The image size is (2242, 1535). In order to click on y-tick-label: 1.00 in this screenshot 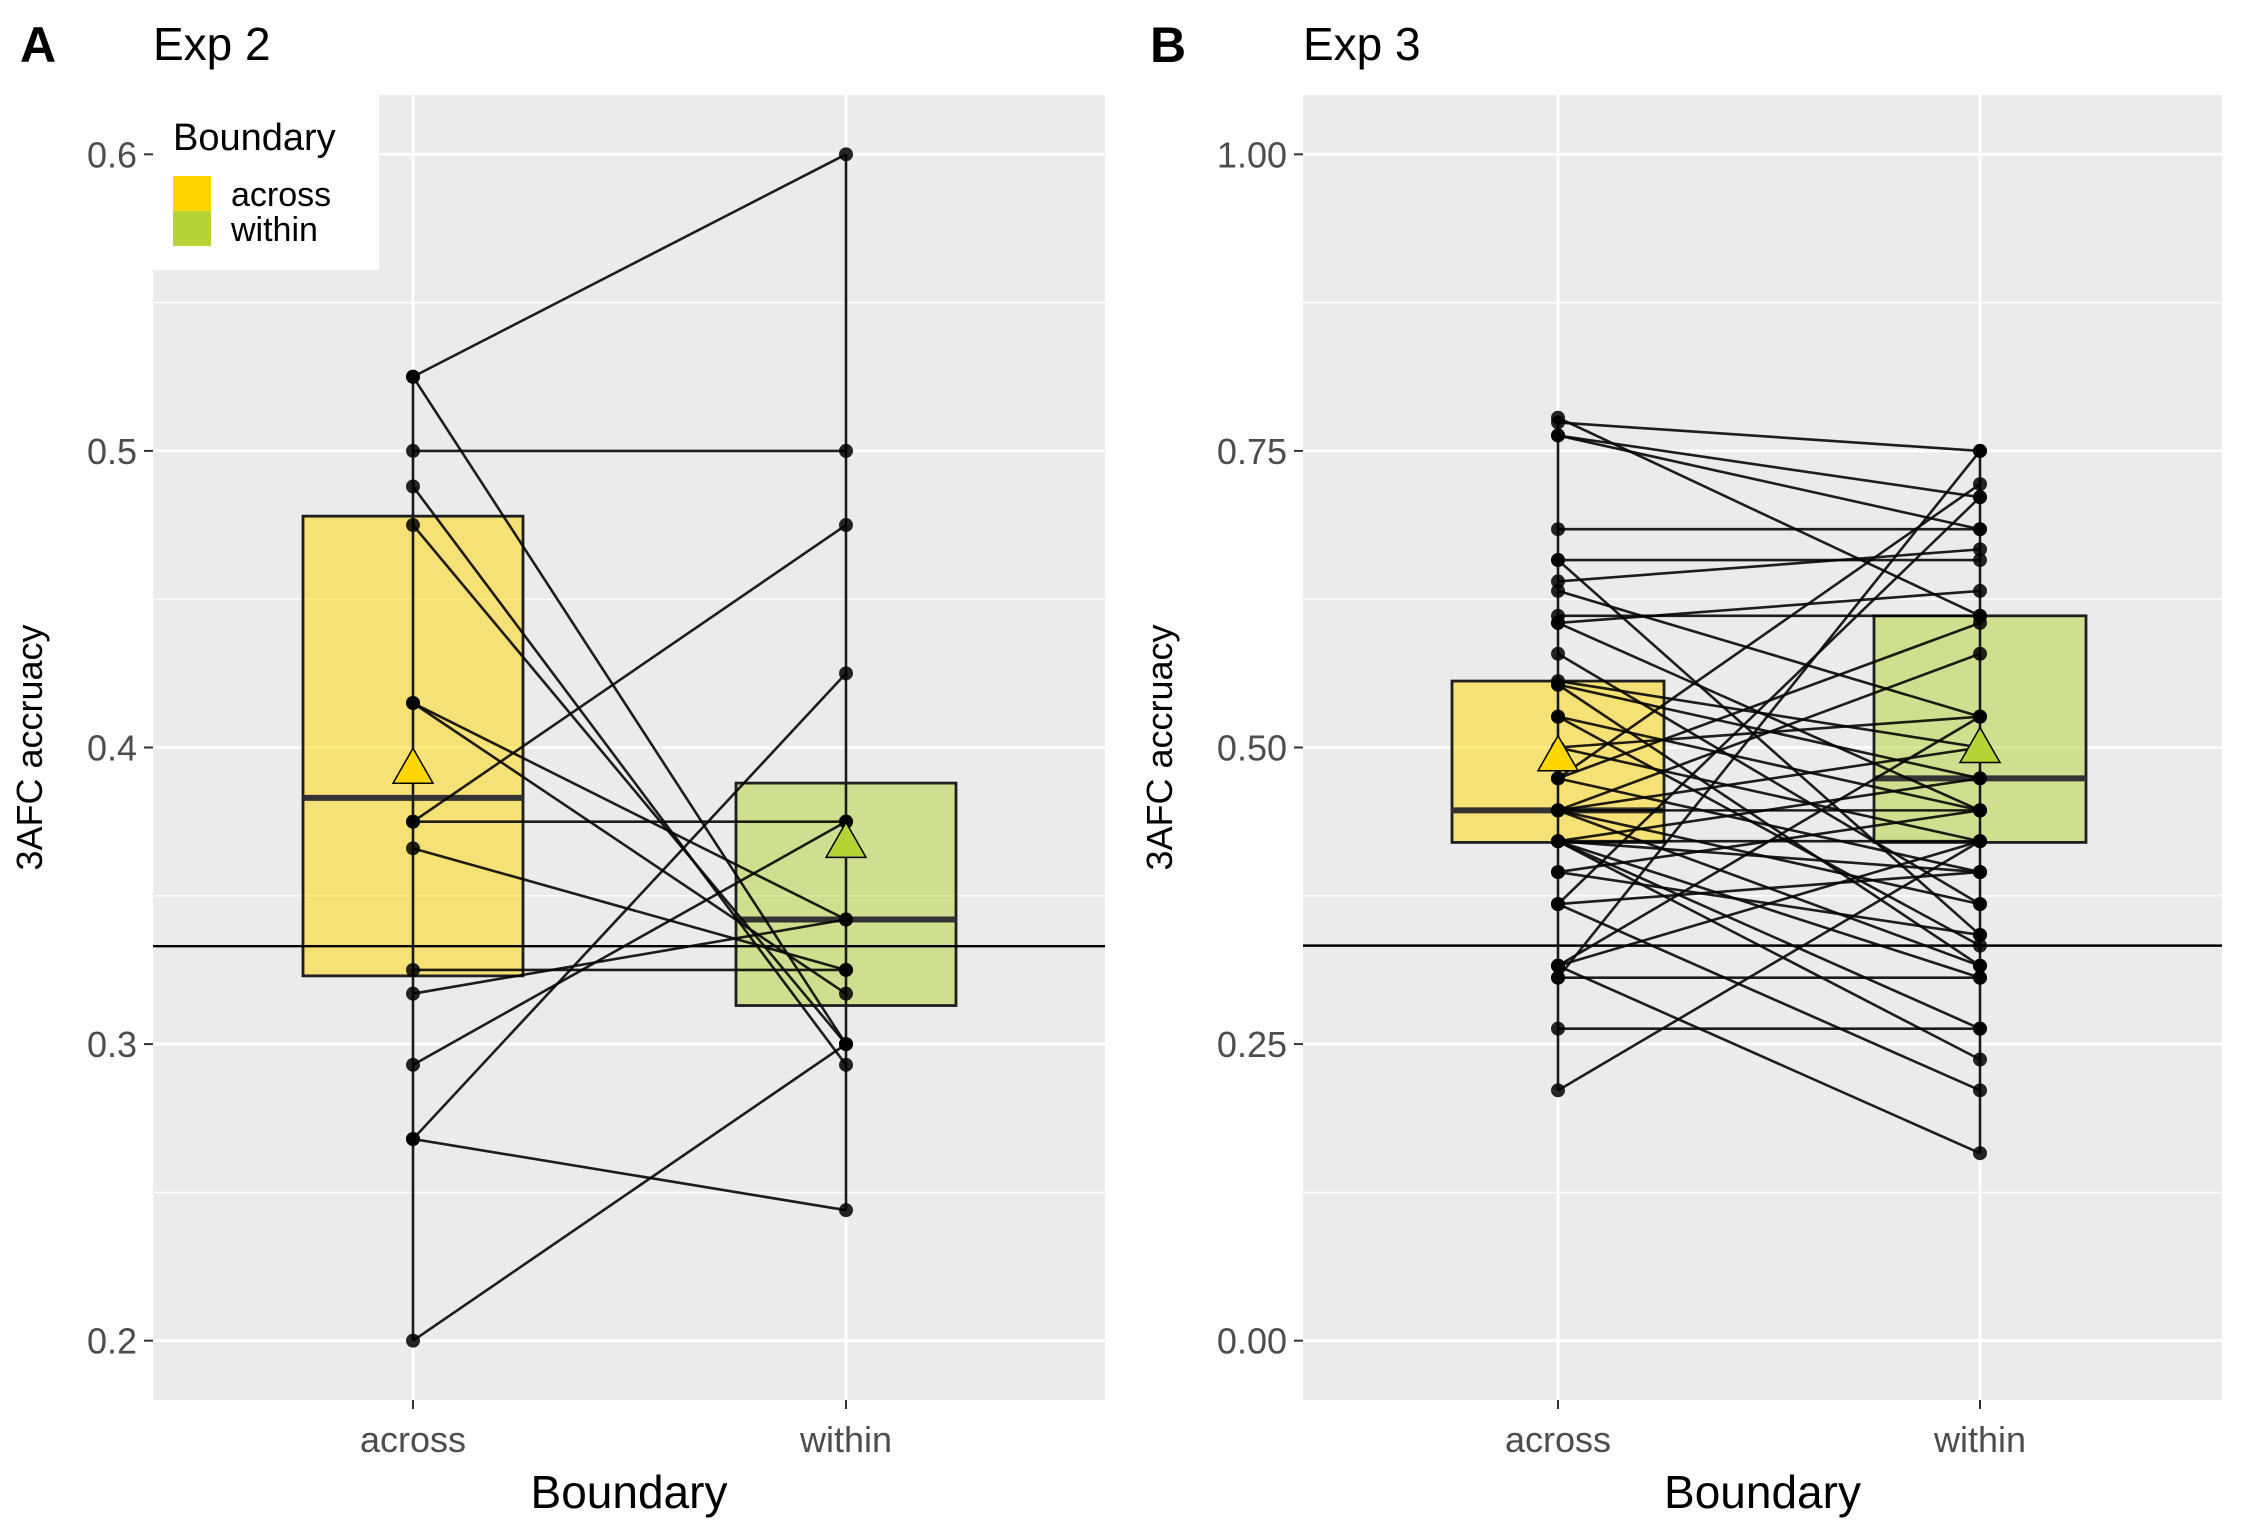, I will do `click(1252, 154)`.